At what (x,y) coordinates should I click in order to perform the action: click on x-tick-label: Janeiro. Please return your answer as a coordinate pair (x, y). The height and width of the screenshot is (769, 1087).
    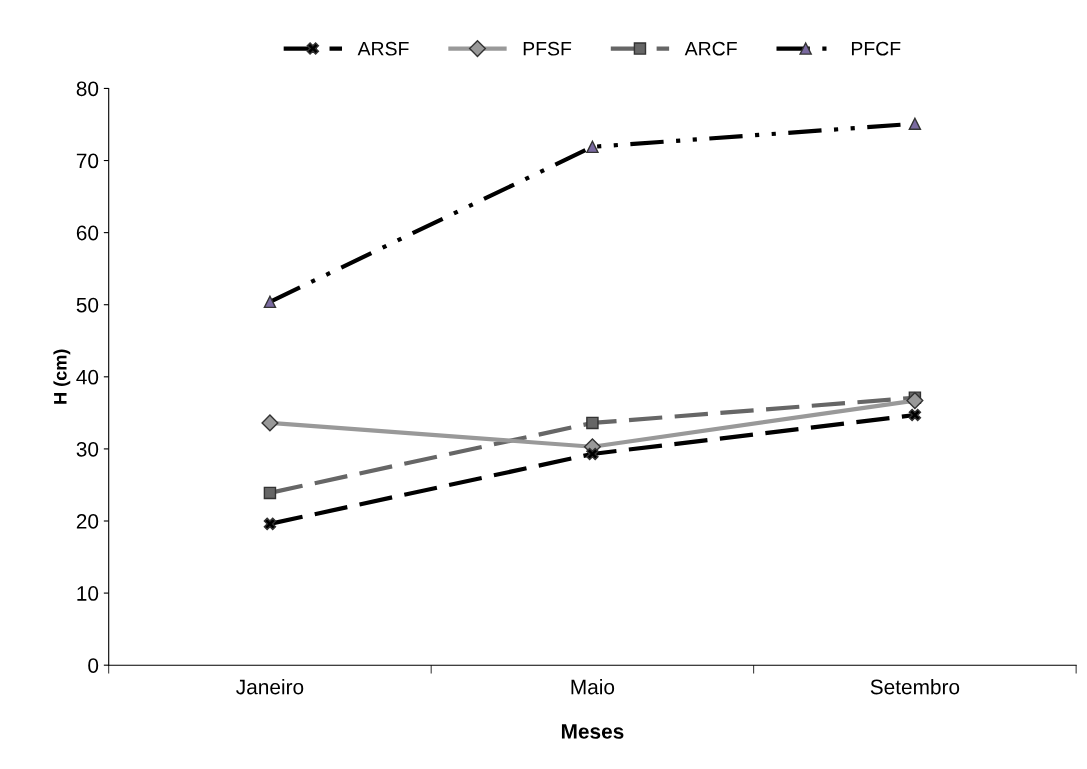
    Looking at the image, I should click on (270, 687).